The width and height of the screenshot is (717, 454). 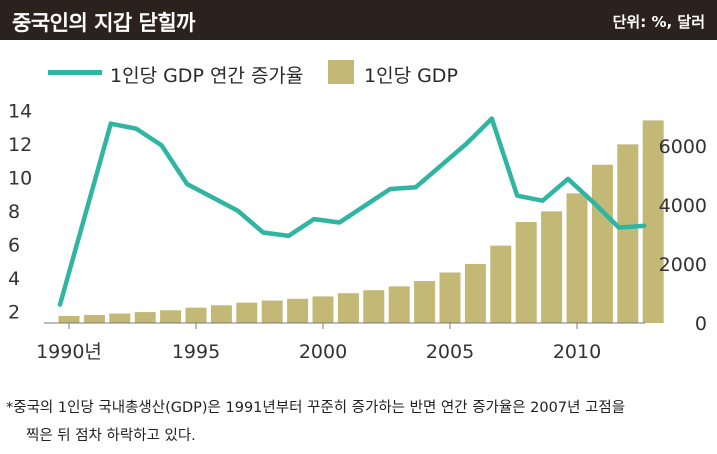 I want to click on legend-label-growth: 1인당 GDP 연간 증가율, so click(x=207, y=76).